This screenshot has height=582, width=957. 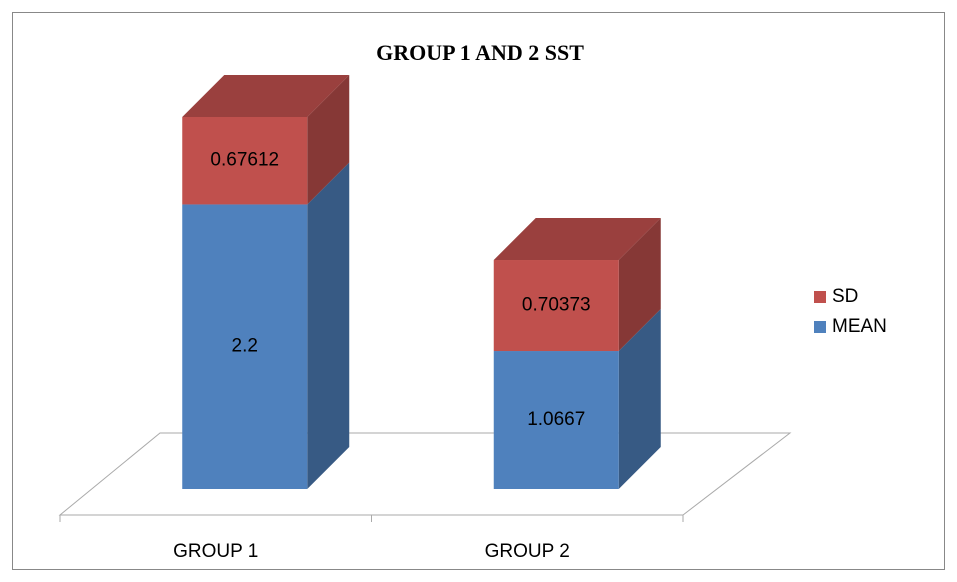 I want to click on data-label: 0.70373, so click(x=556, y=305).